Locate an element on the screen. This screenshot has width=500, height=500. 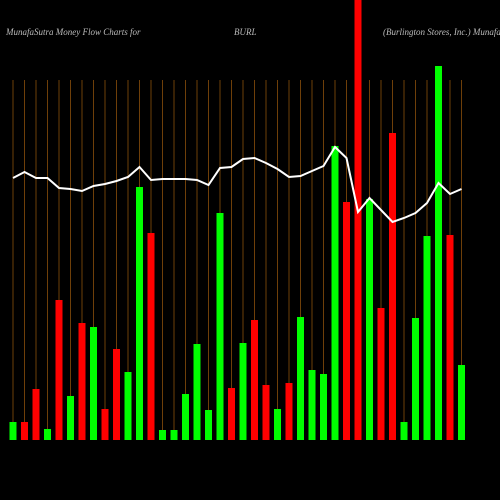
symbol: BURL is located at coordinates (245, 32).